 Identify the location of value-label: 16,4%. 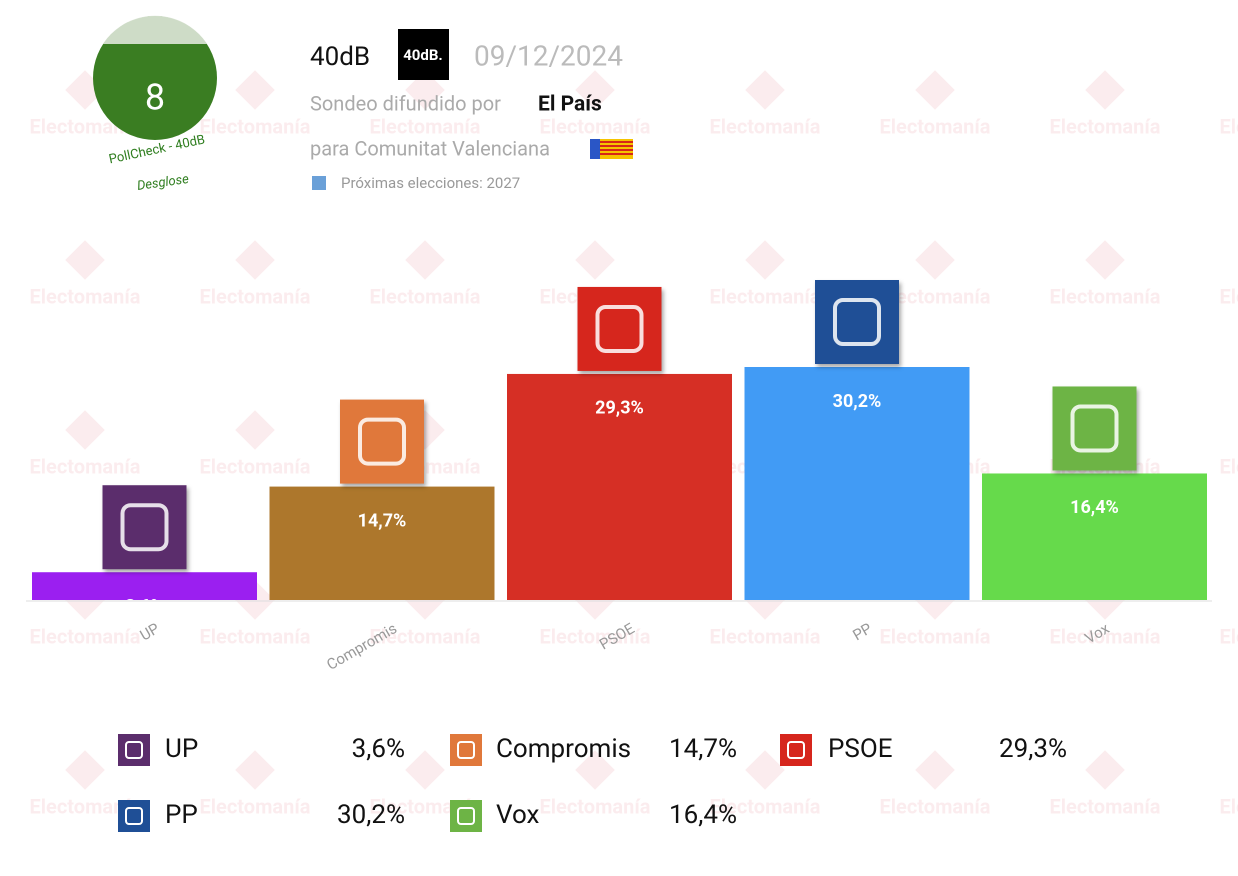
(1094, 507).